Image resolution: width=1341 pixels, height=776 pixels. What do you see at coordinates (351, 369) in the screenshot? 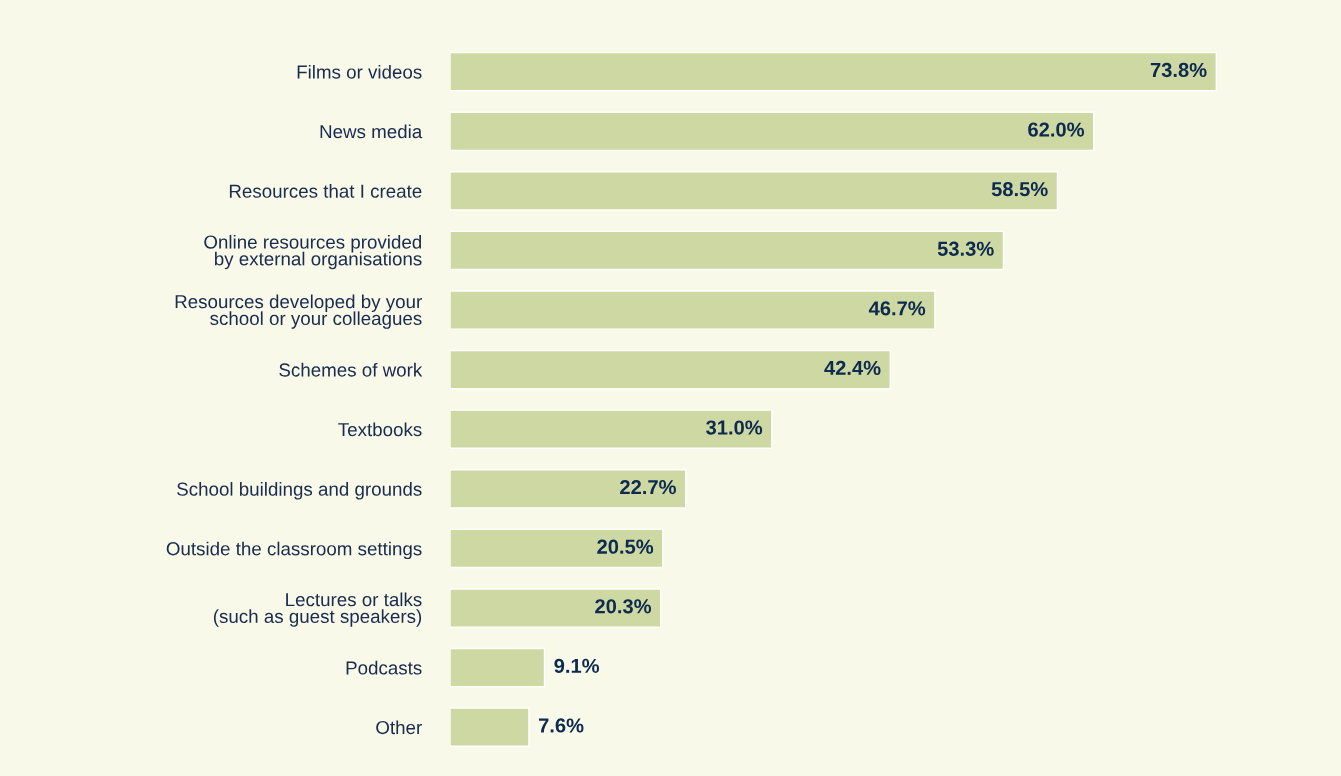
I see `y-tick-label: Schemes of work` at bounding box center [351, 369].